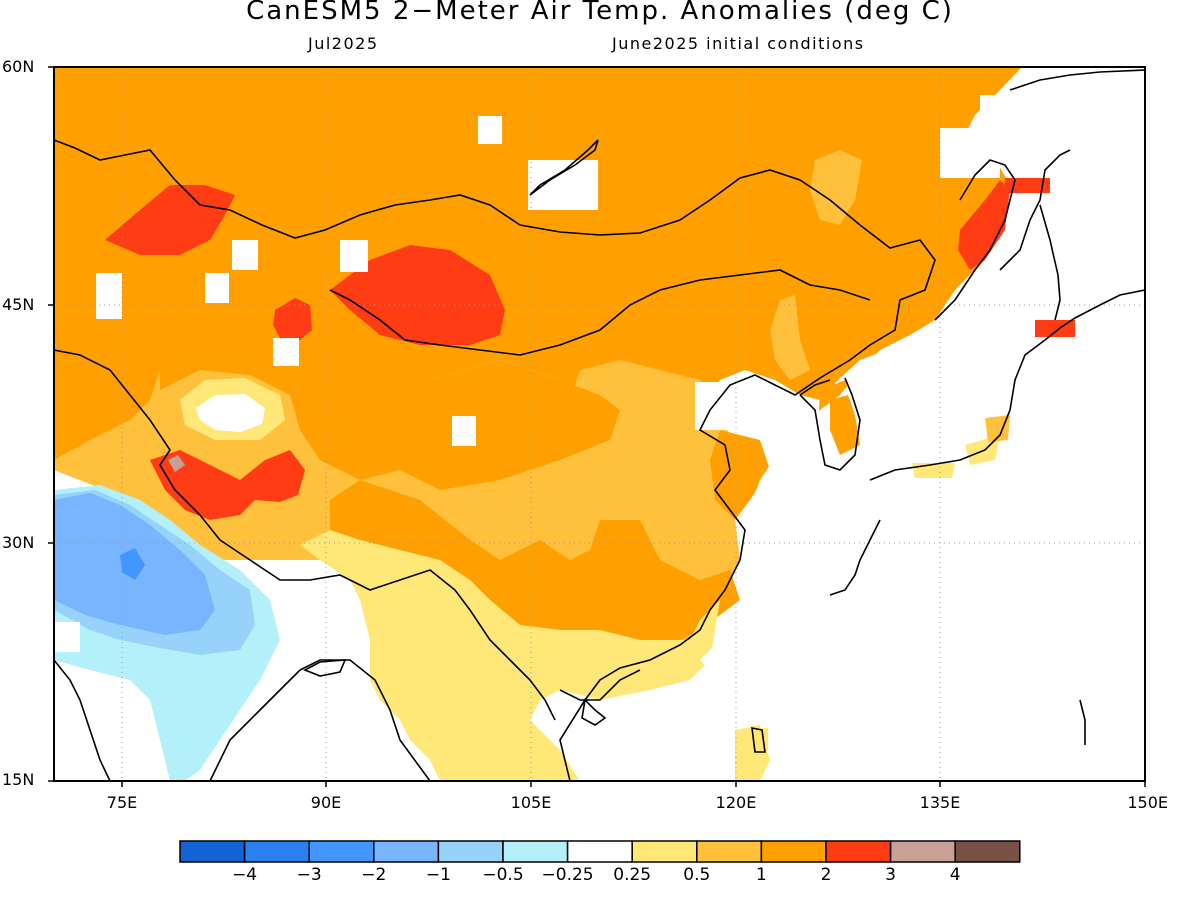 The width and height of the screenshot is (1200, 900). I want to click on longitude-labels: 75E 90E 105E 120E 135E 150E, so click(637, 802).